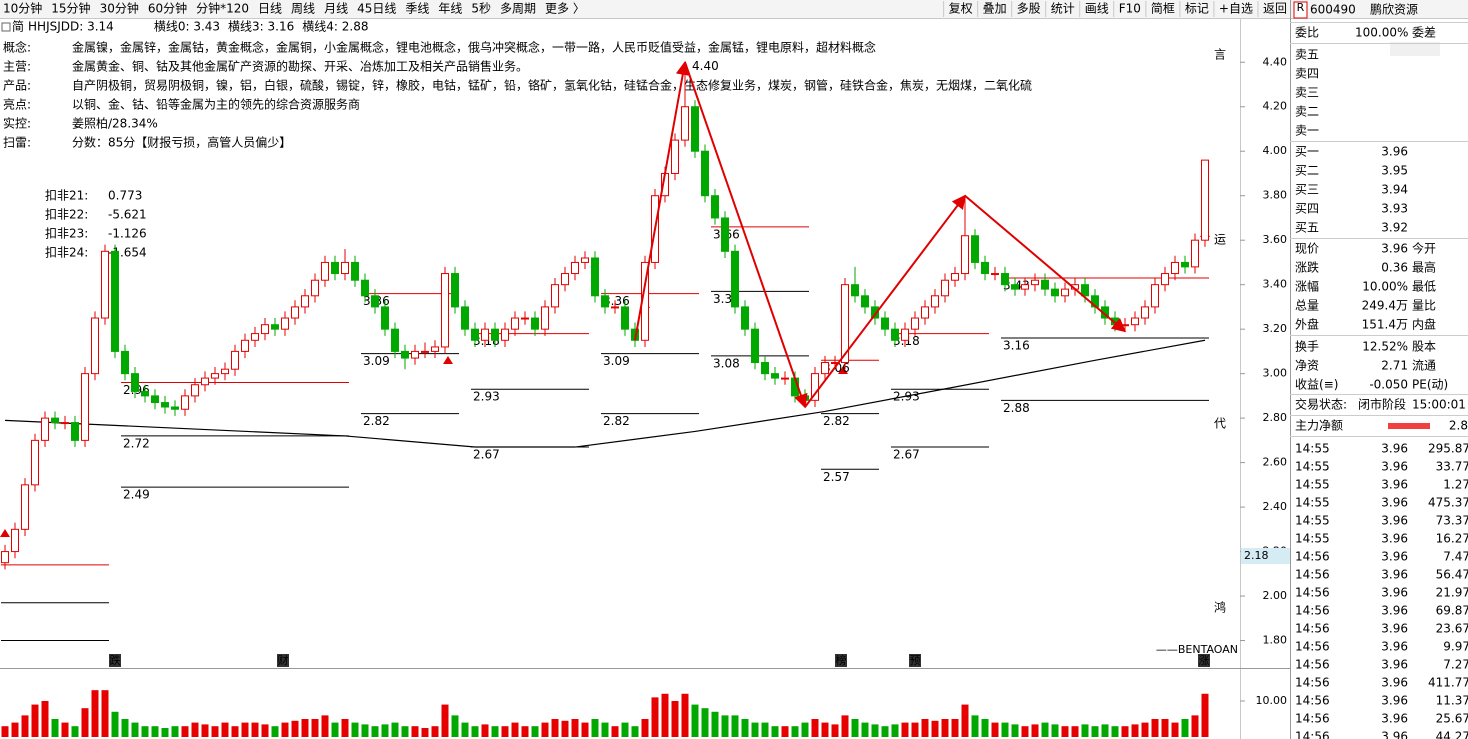 This screenshot has height=739, width=1468. Describe the element at coordinates (222, 8) in the screenshot. I see `period-tab: 分钟*120` at that location.